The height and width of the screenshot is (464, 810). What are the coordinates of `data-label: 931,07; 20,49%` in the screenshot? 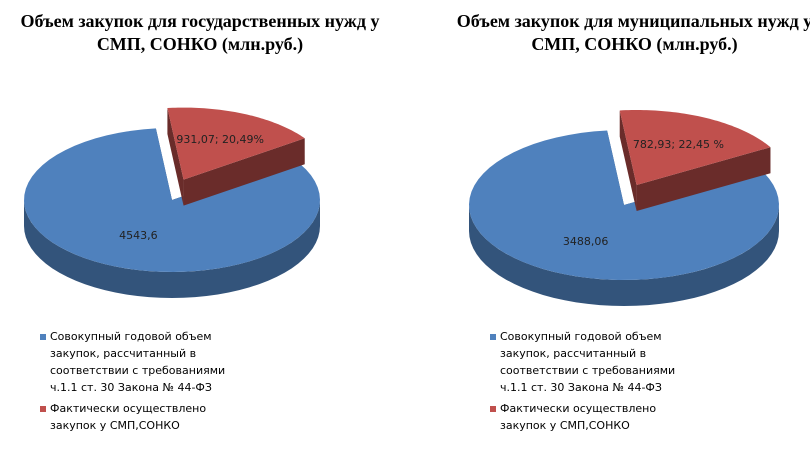 It's located at (220, 139).